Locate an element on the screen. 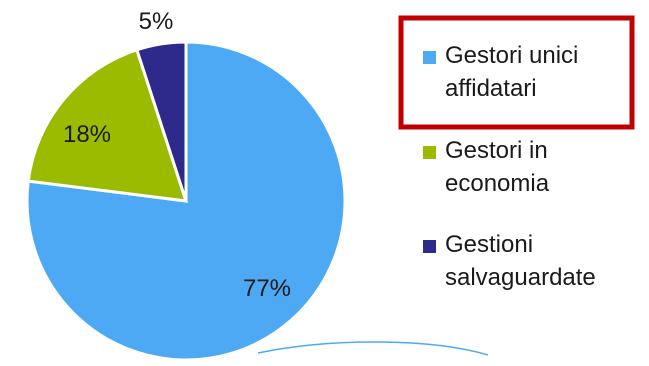  legend-label: Gestioni salvaguardate is located at coordinates (520, 261).